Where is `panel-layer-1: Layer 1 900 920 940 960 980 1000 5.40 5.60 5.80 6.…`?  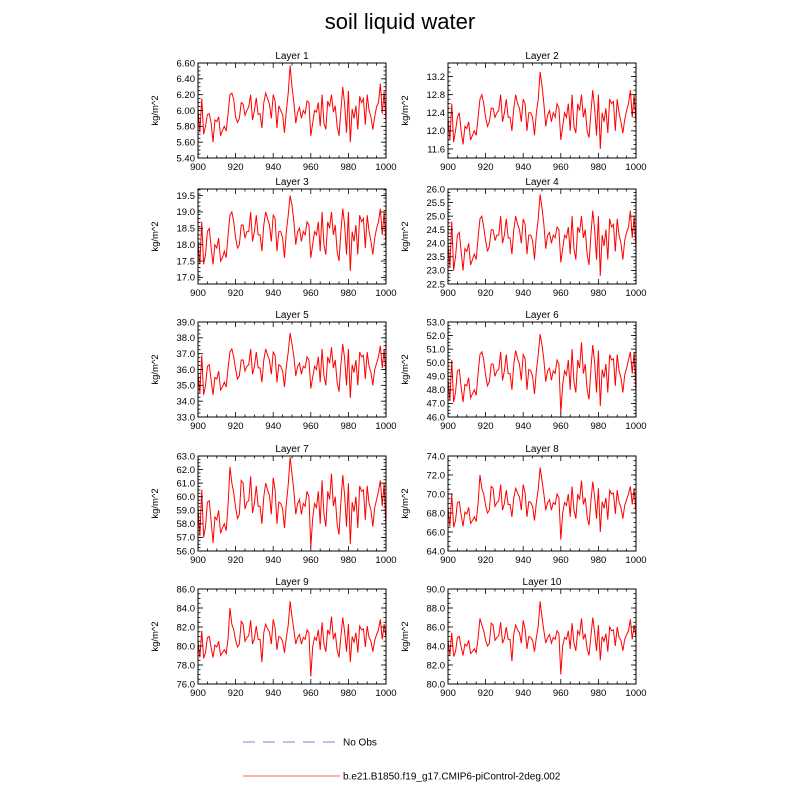
panel-layer-1: Layer 1 900 920 940 960 980 1000 5.40 5.60 5.80 6.… is located at coordinates (273, 112).